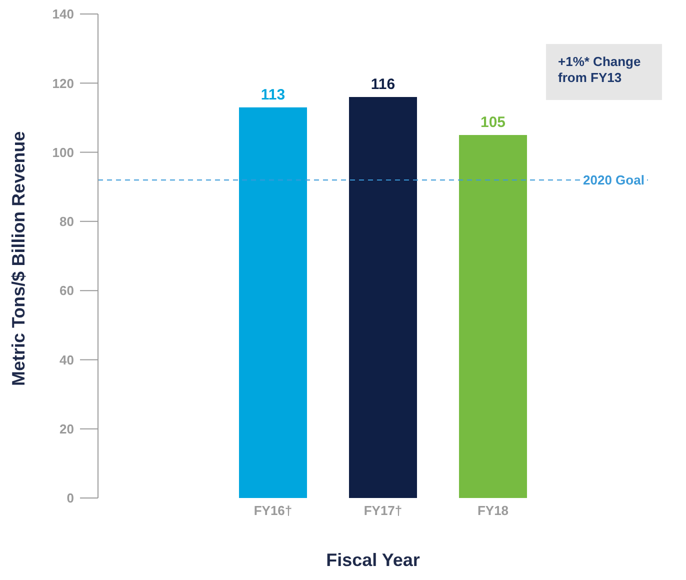 The width and height of the screenshot is (686, 580). Describe the element at coordinates (383, 510) in the screenshot. I see `x-tick-label: FY17†` at that location.